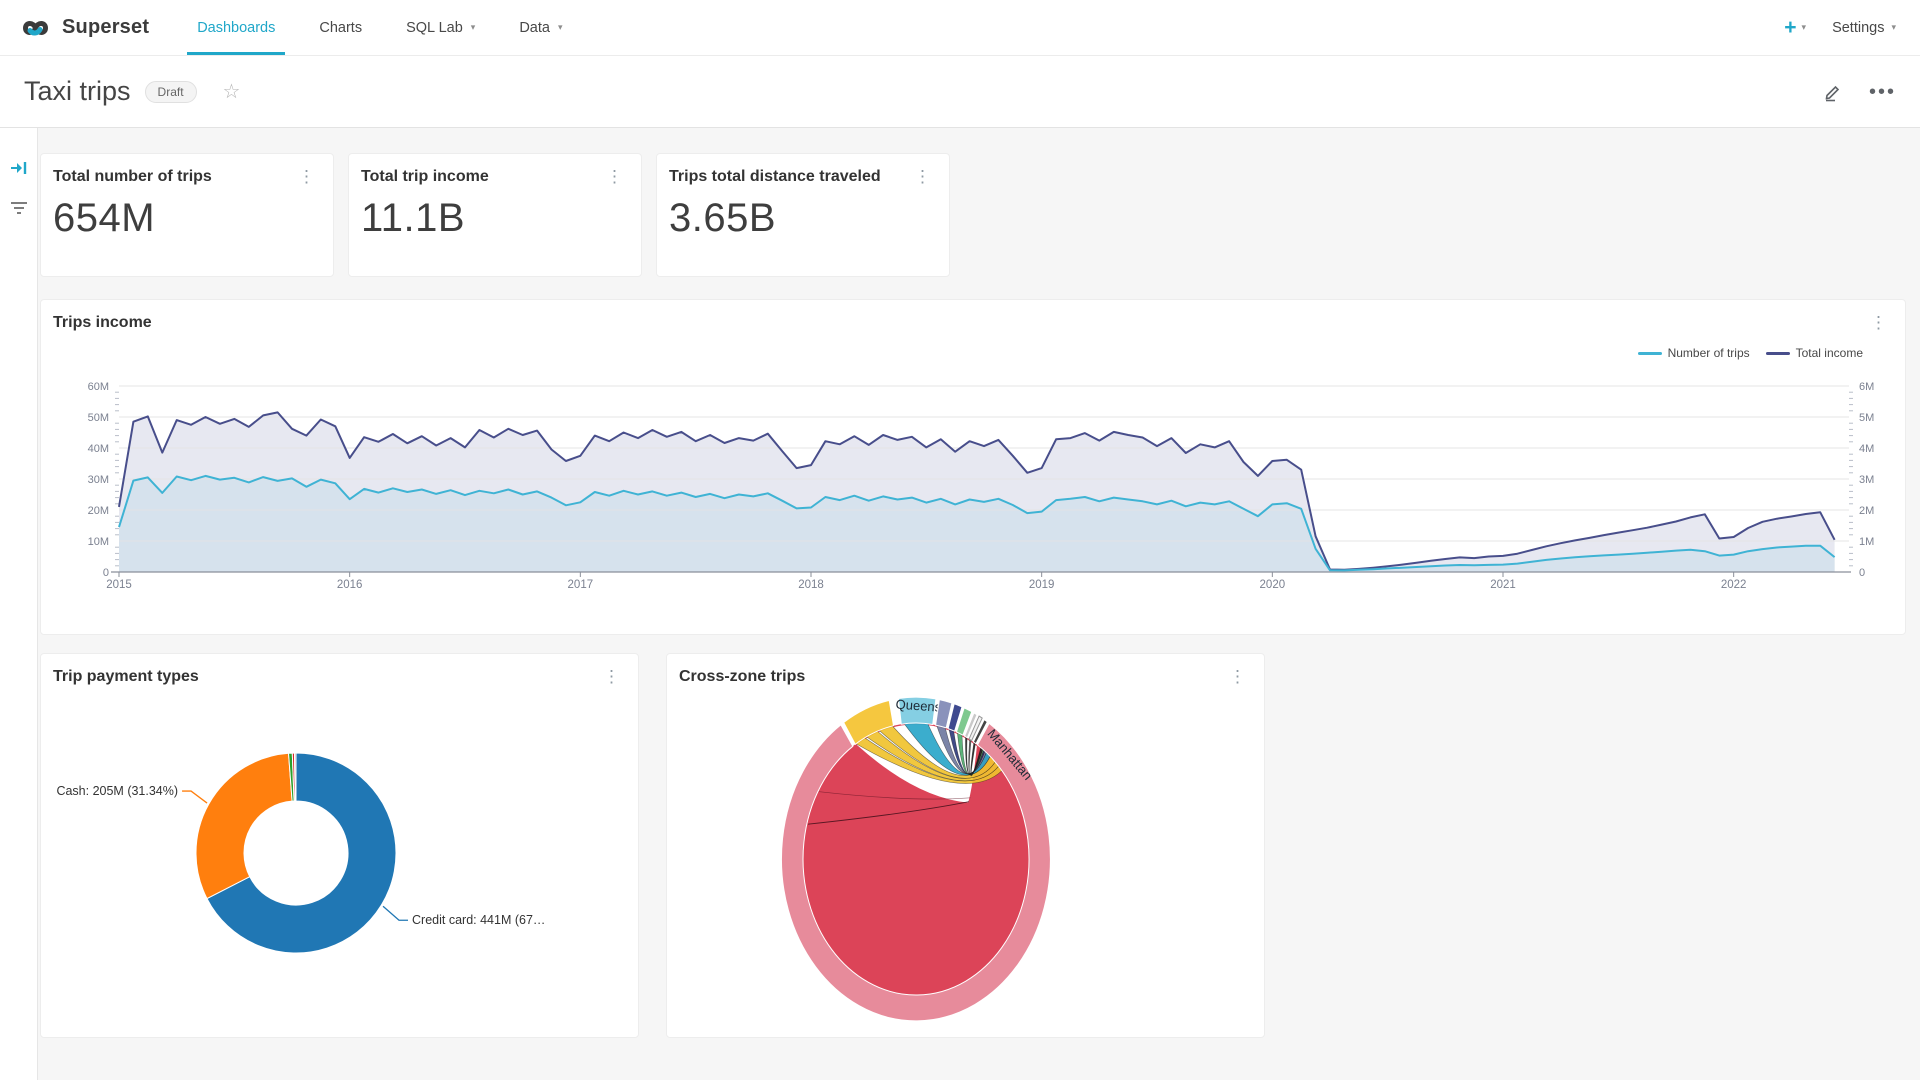 Image resolution: width=1920 pixels, height=1080 pixels. I want to click on kpi-value: 11.1B, so click(413, 218).